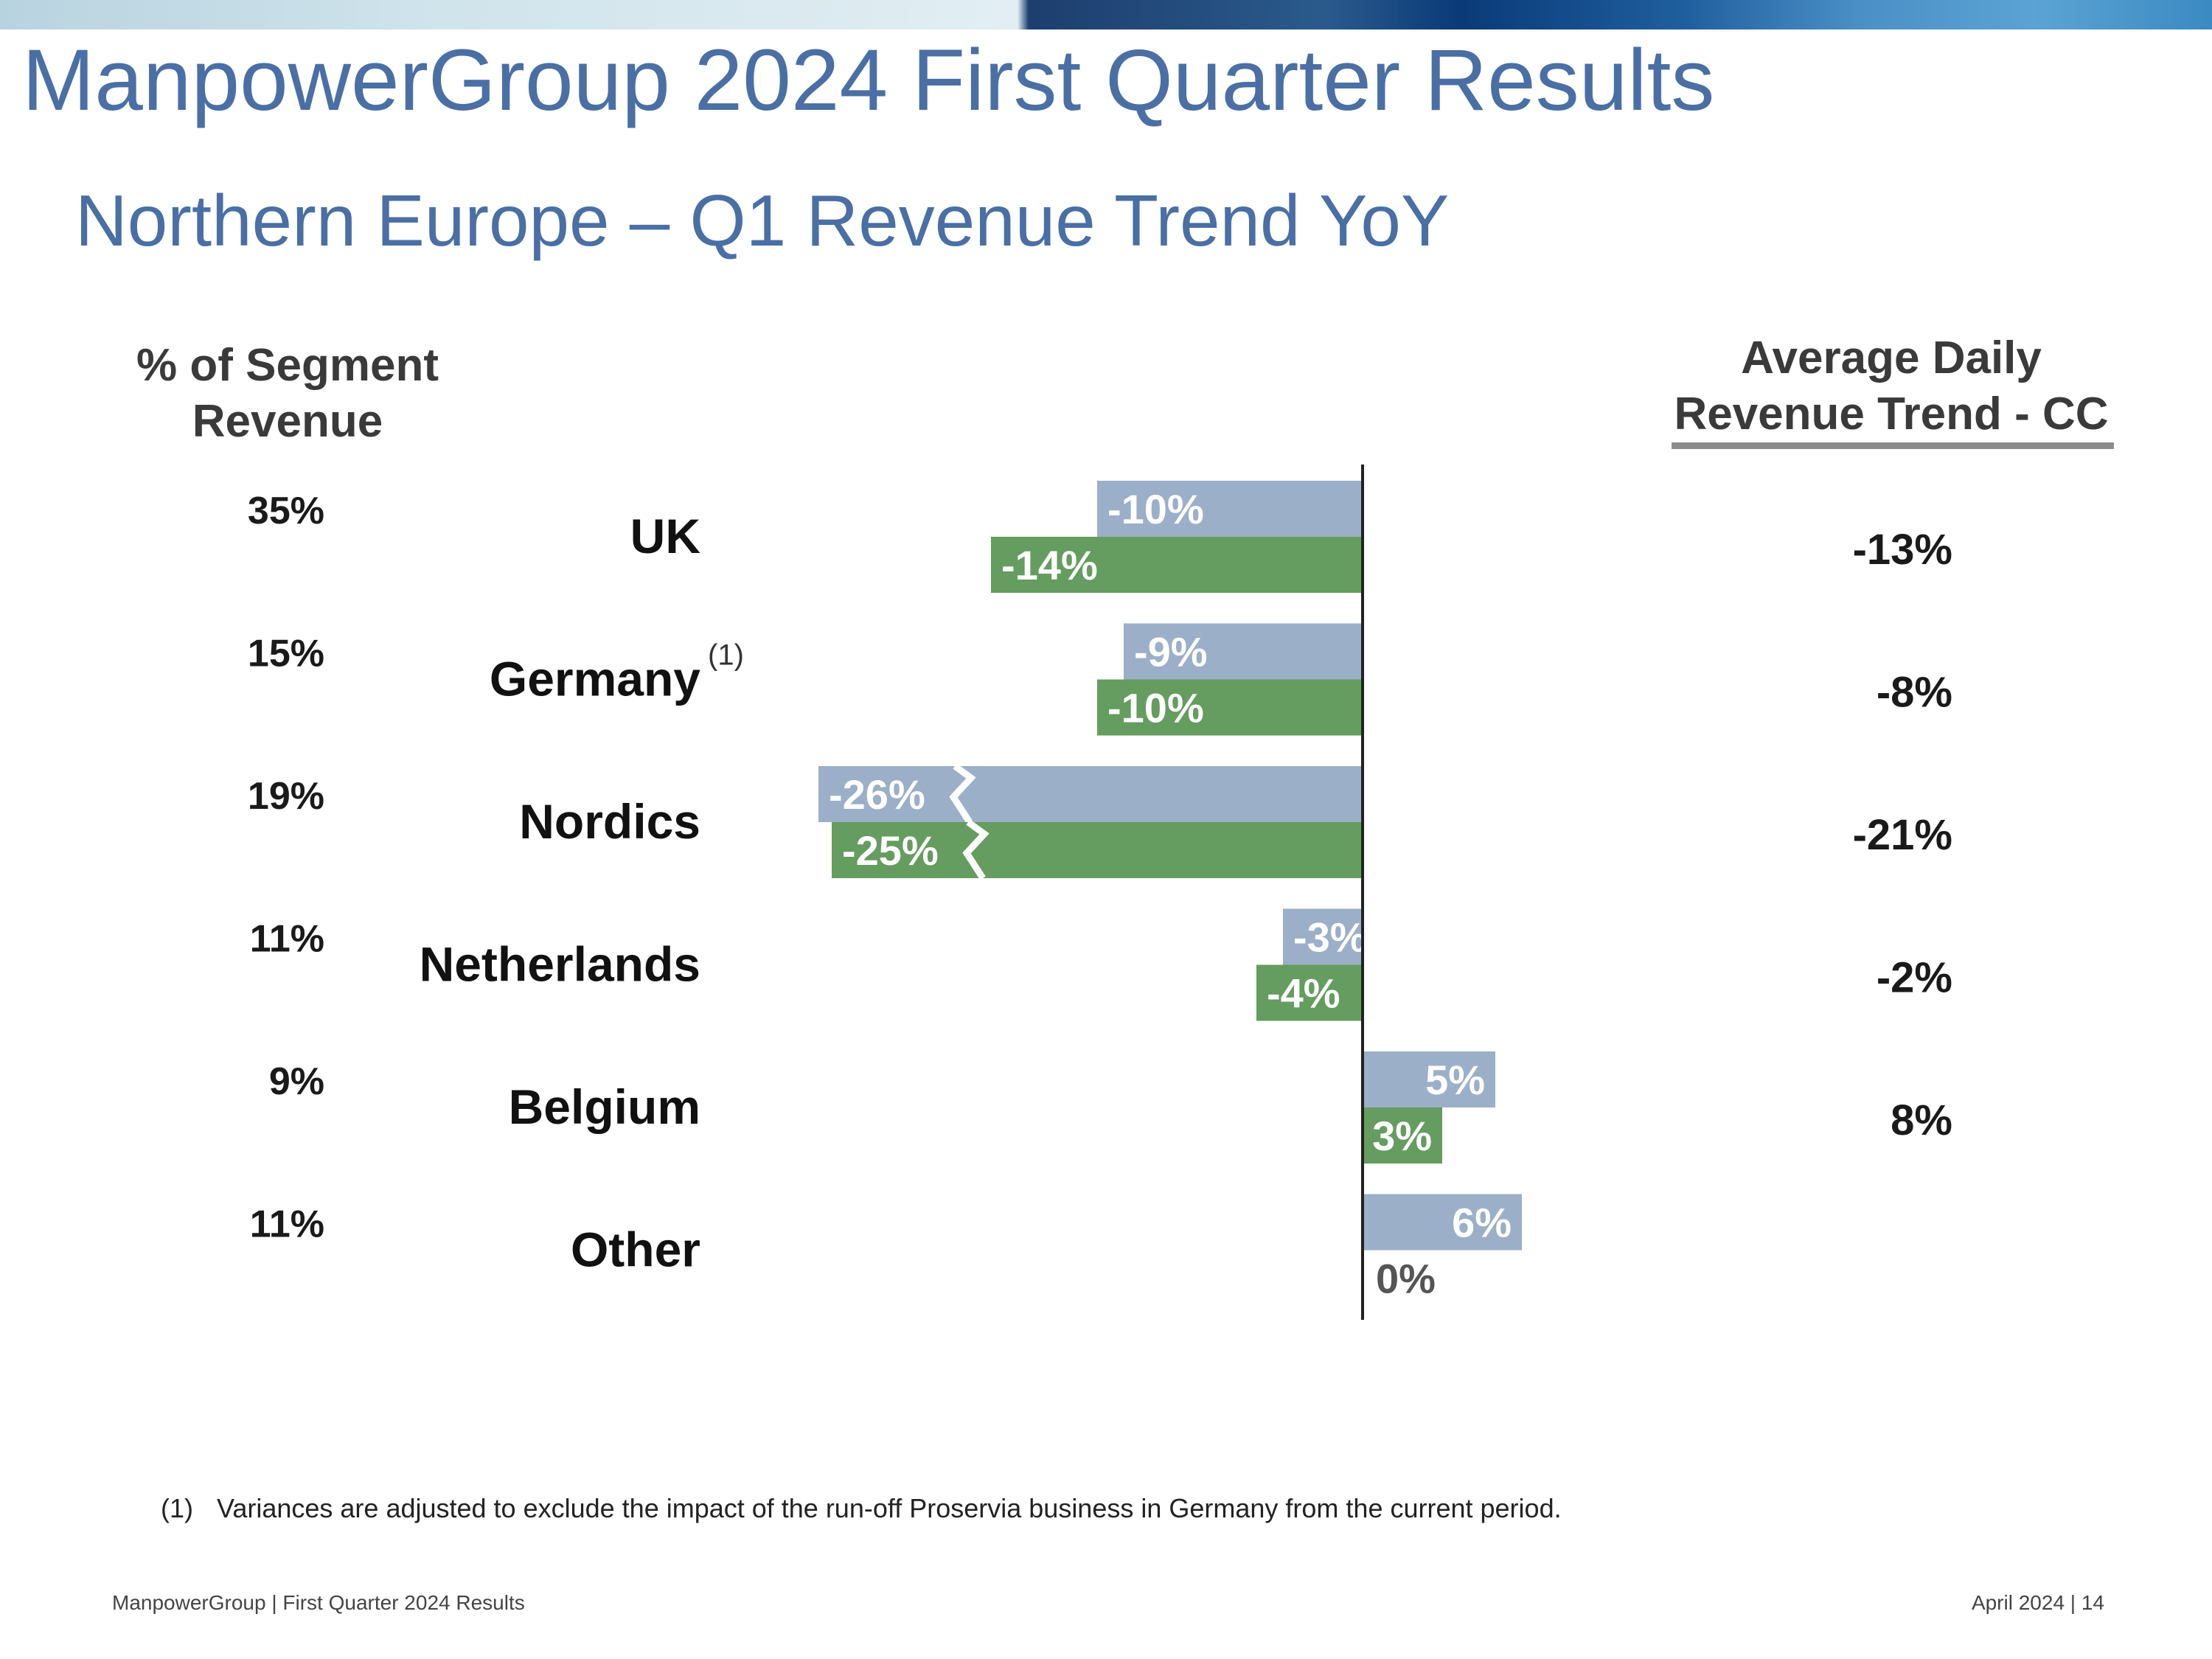 The image size is (2212, 1659). What do you see at coordinates (1482, 1223) in the screenshot?
I see `bar-value-label: 6%` at bounding box center [1482, 1223].